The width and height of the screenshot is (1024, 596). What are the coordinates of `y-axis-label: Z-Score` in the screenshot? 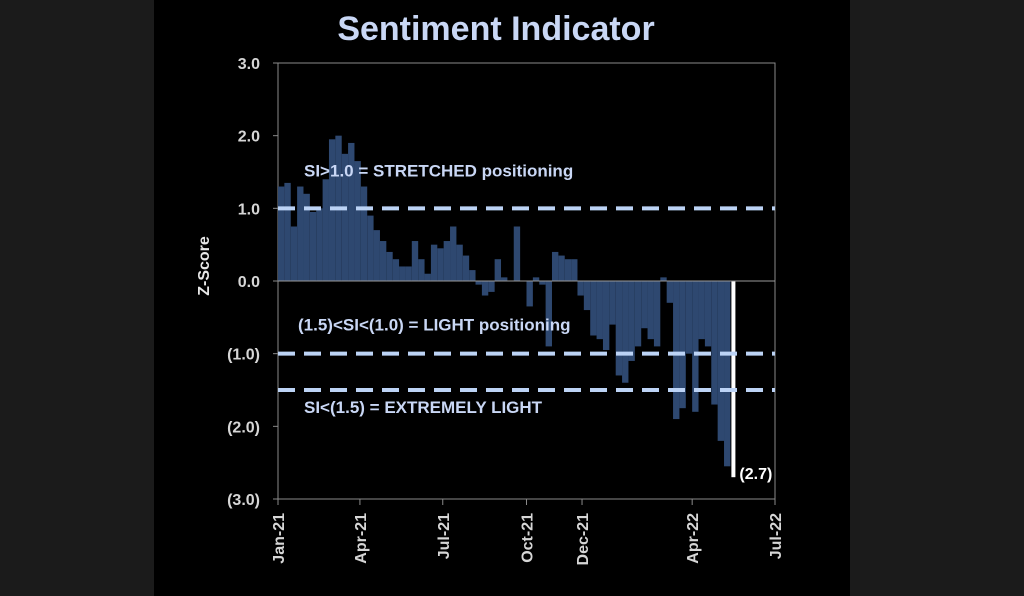 It's located at (204, 266).